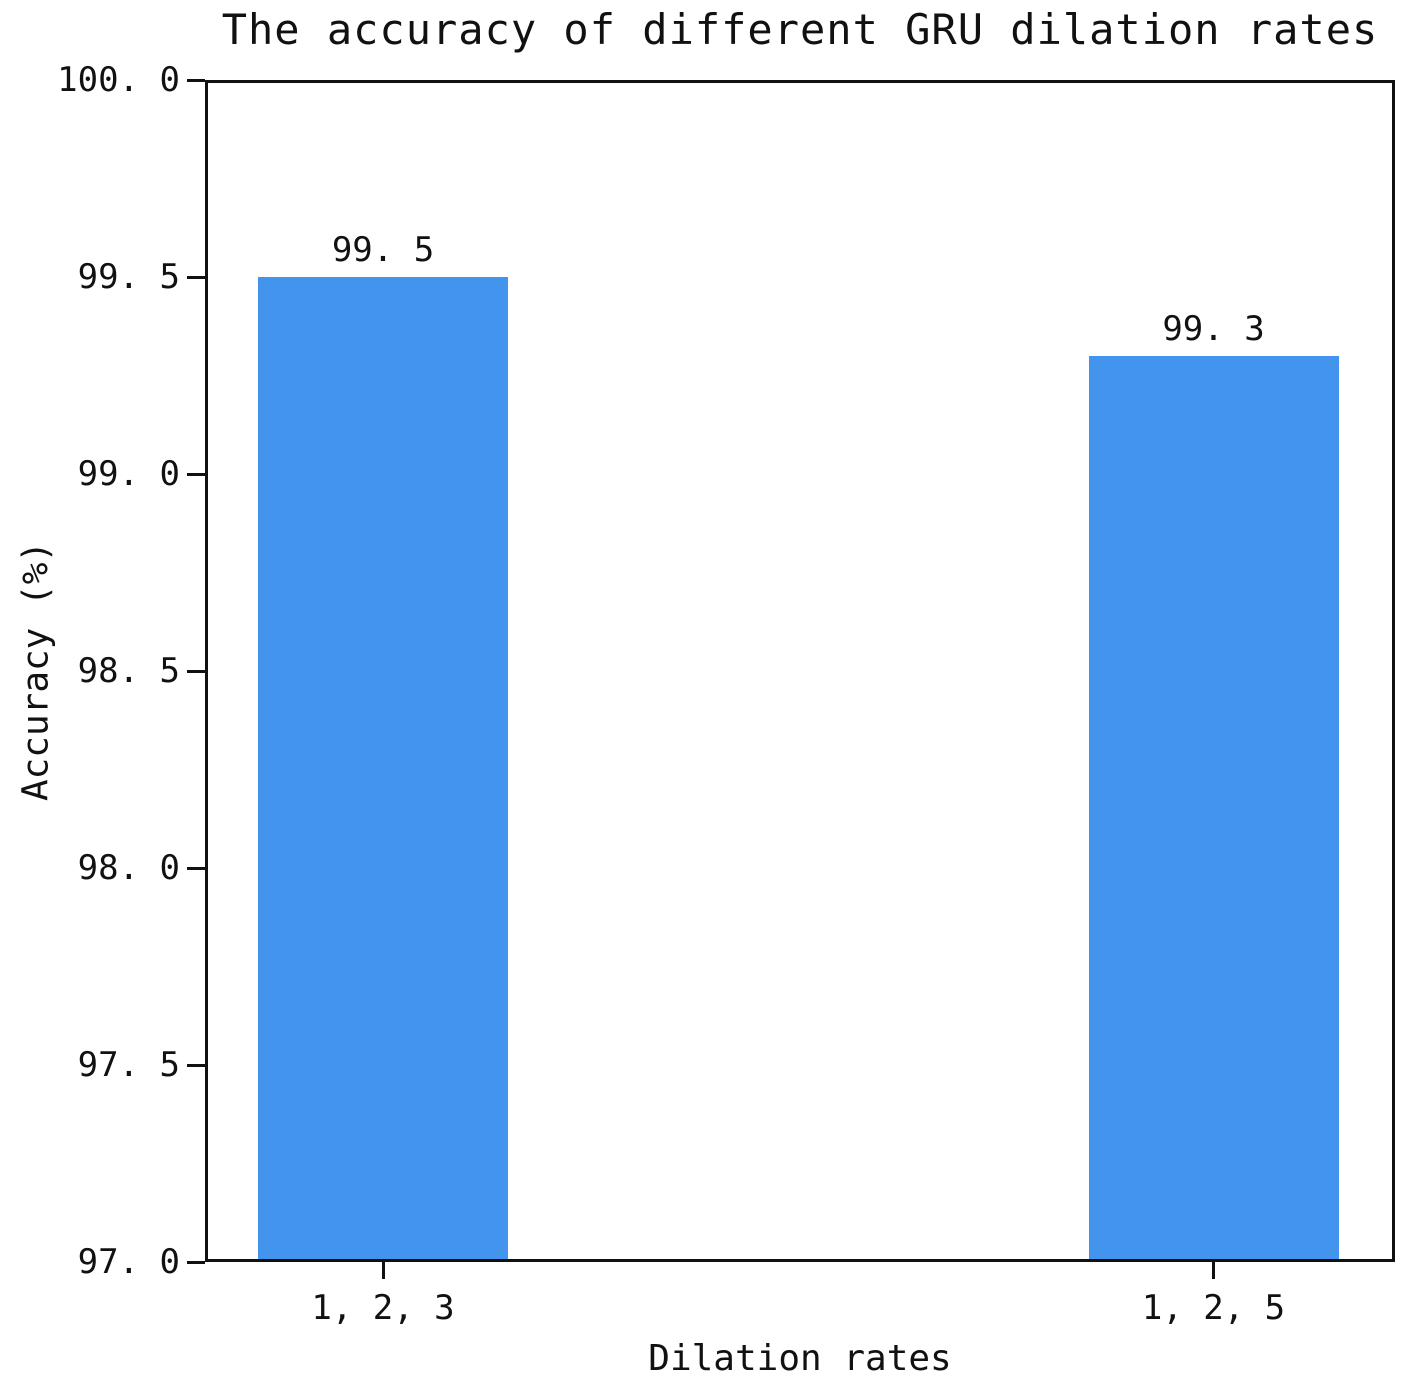  Describe the element at coordinates (383, 250) in the screenshot. I see `bar-value-label: 99. 5` at that location.